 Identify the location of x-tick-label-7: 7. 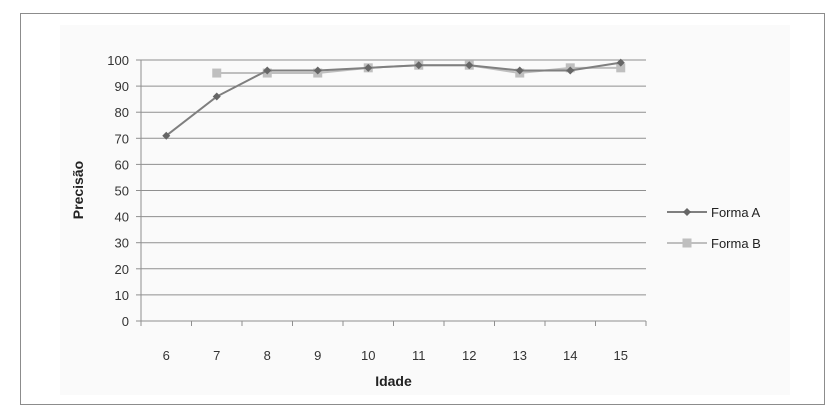
(216, 355).